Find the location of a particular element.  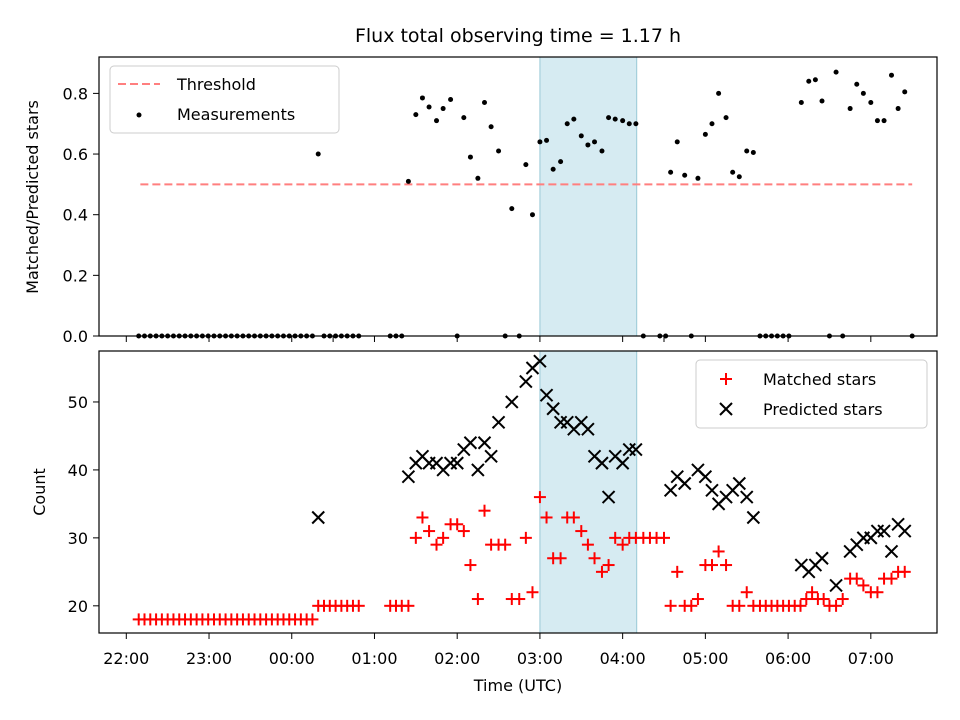

bottom-legend-box is located at coordinates (811, 394).